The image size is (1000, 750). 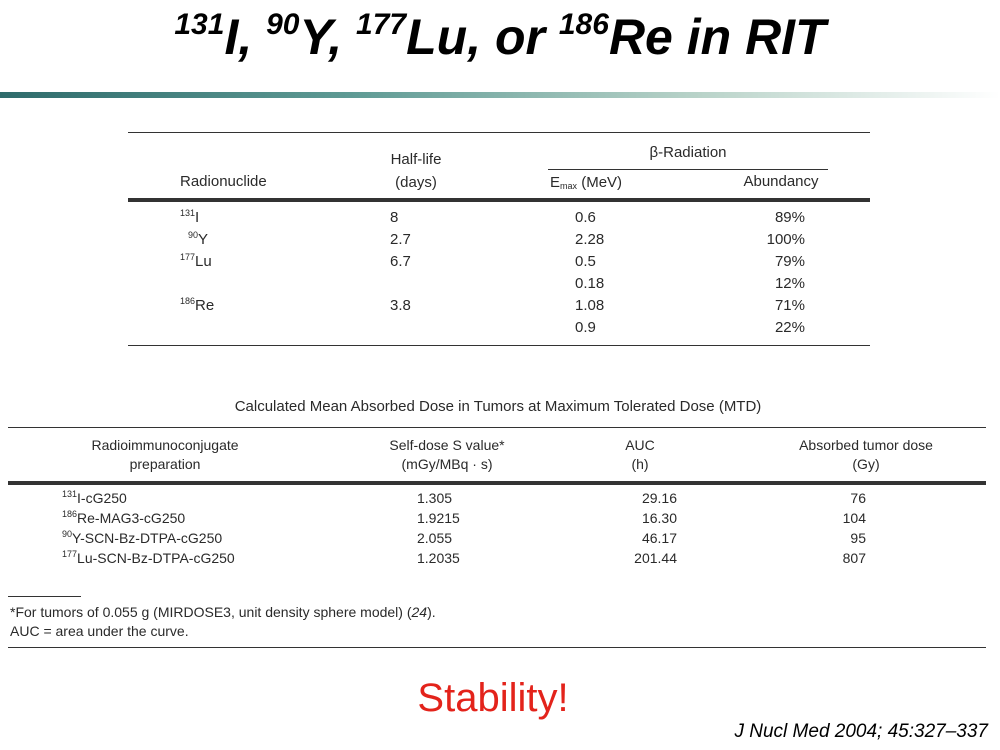 I want to click on element: Y, so click(x=203, y=239).